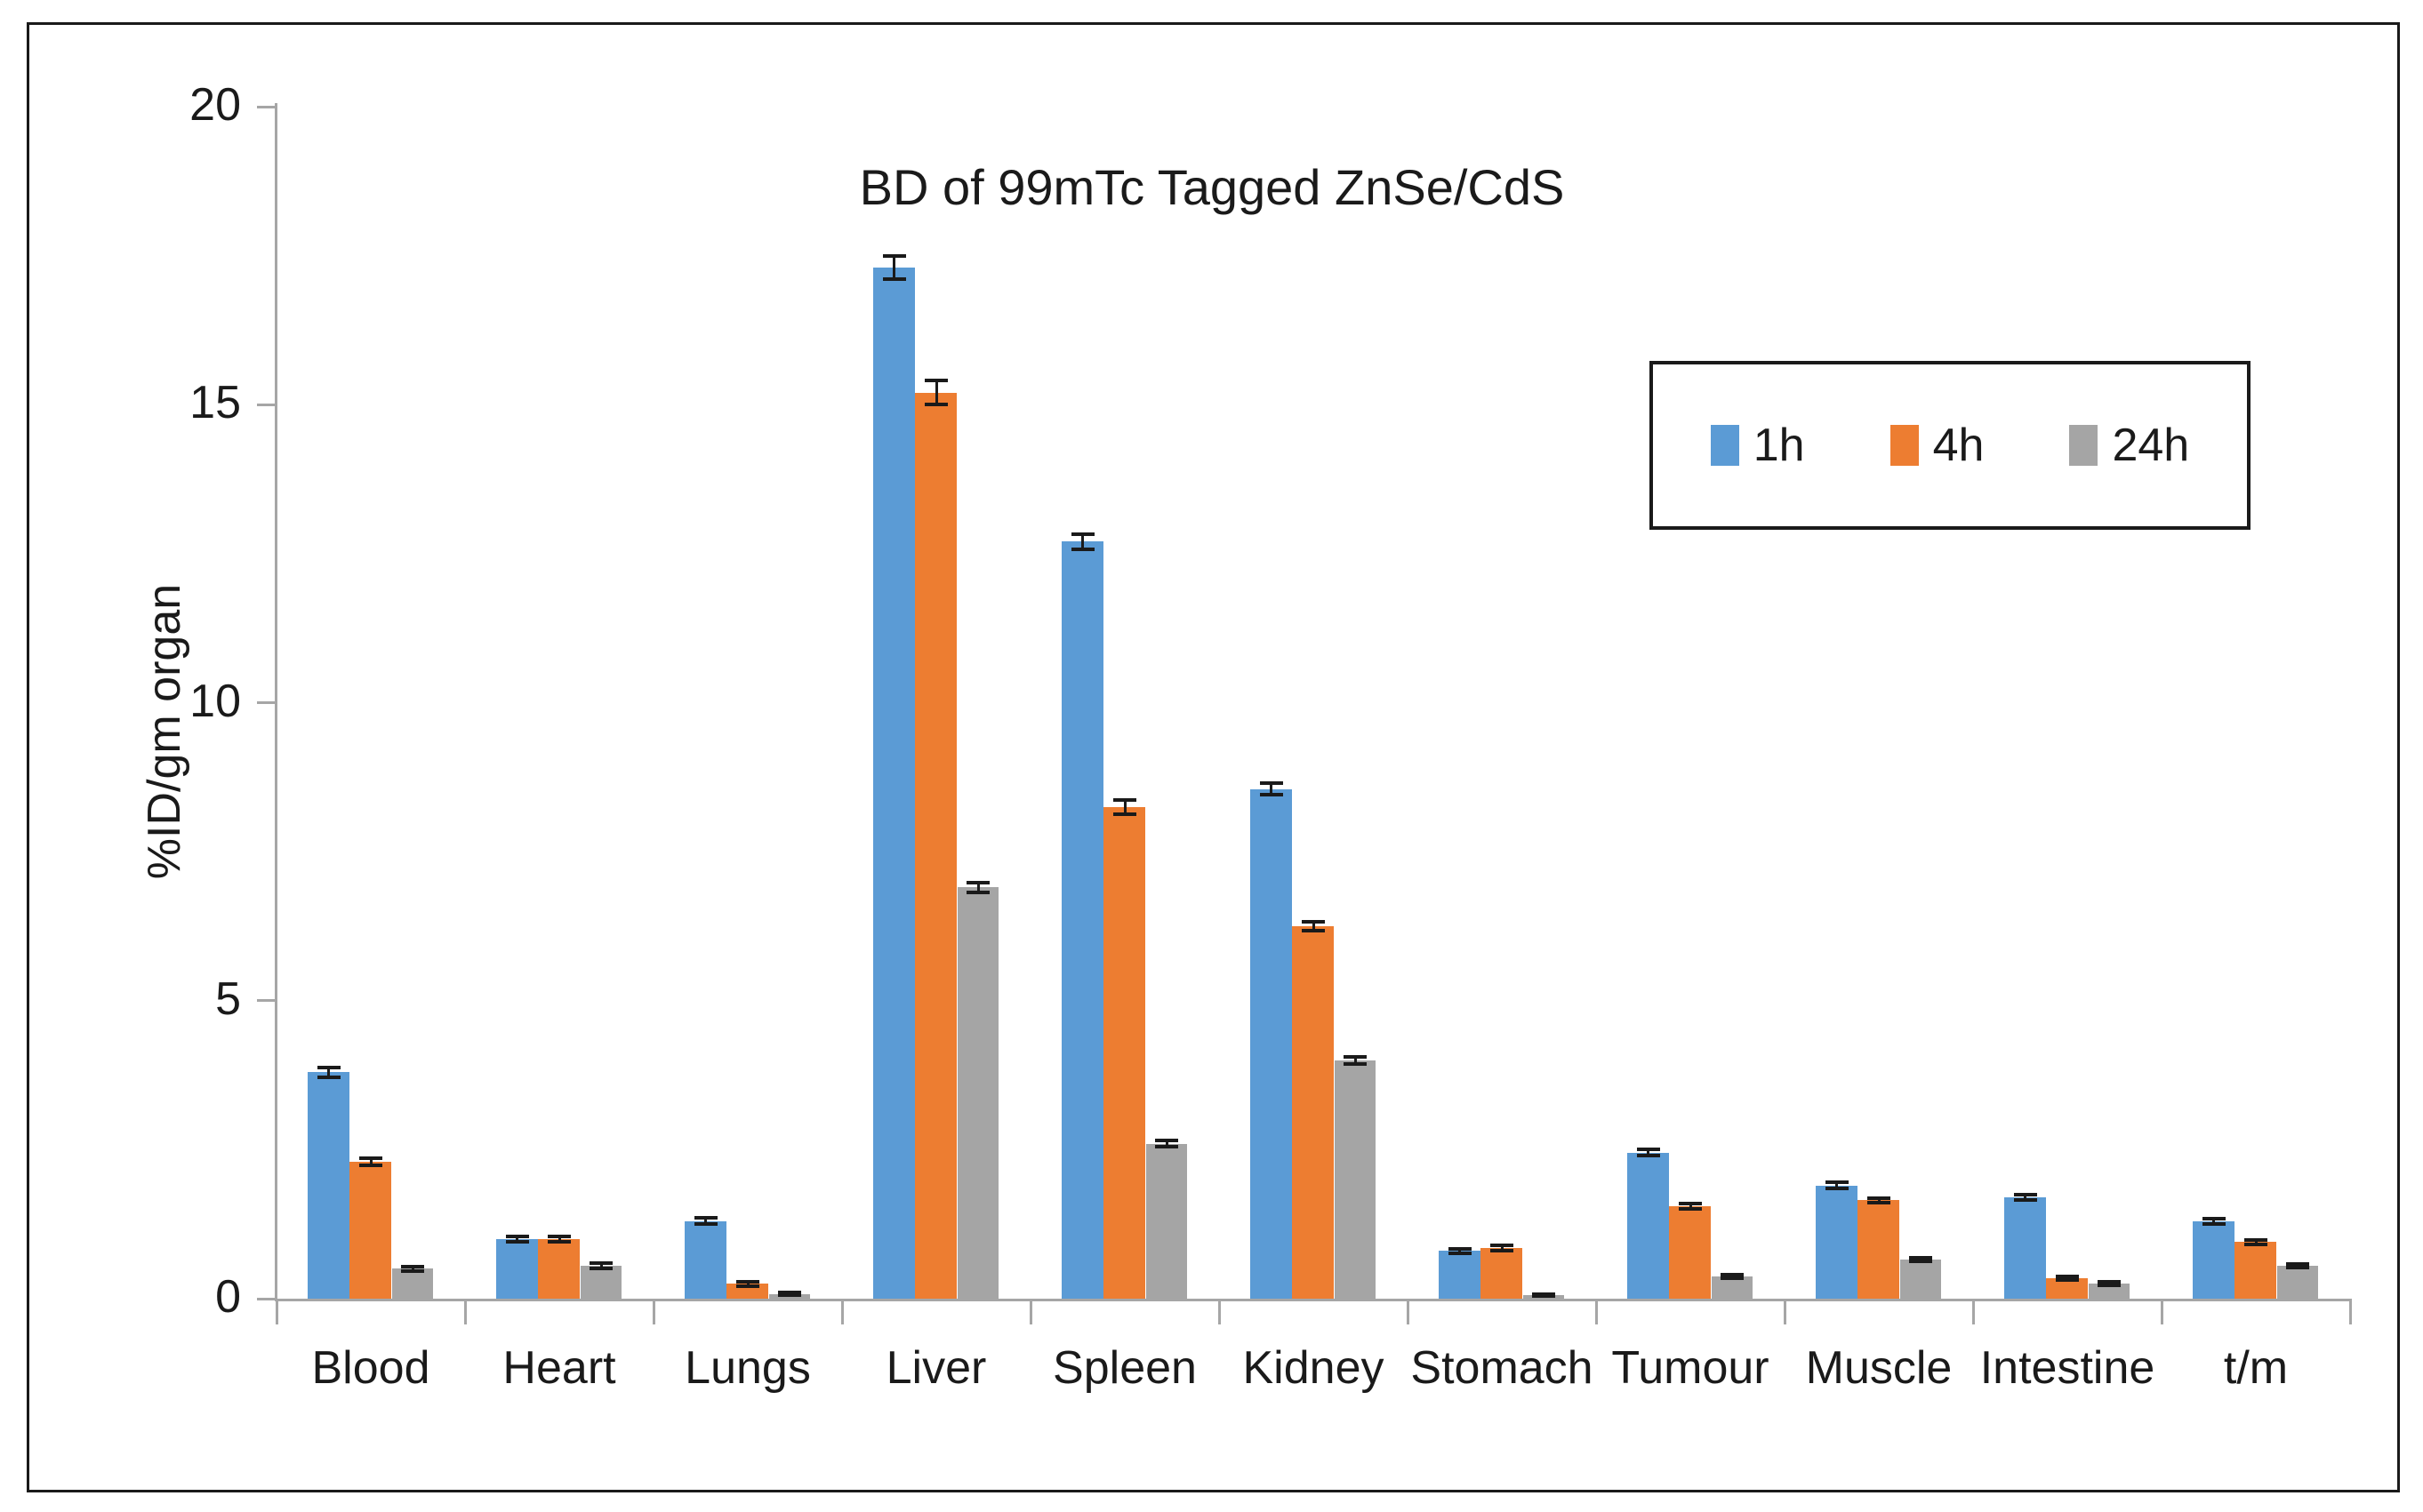 The image size is (2423, 1512). What do you see at coordinates (517, 1268) in the screenshot?
I see `bar-1h-heart` at bounding box center [517, 1268].